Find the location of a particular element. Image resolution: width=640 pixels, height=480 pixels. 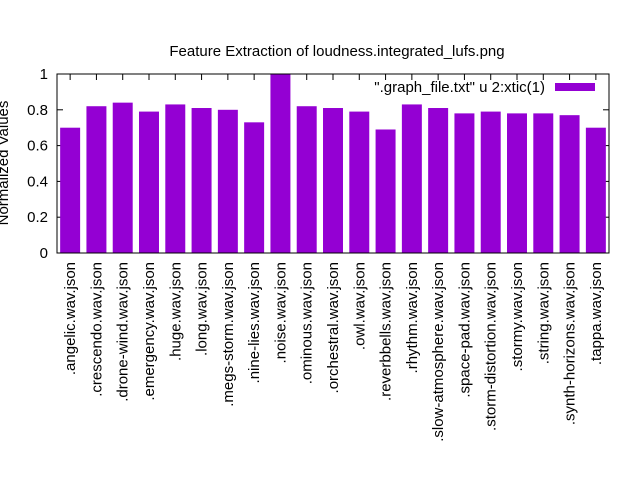

legend-label: ".graph_file.txt" u 2:xtic(1) is located at coordinates (459, 87).